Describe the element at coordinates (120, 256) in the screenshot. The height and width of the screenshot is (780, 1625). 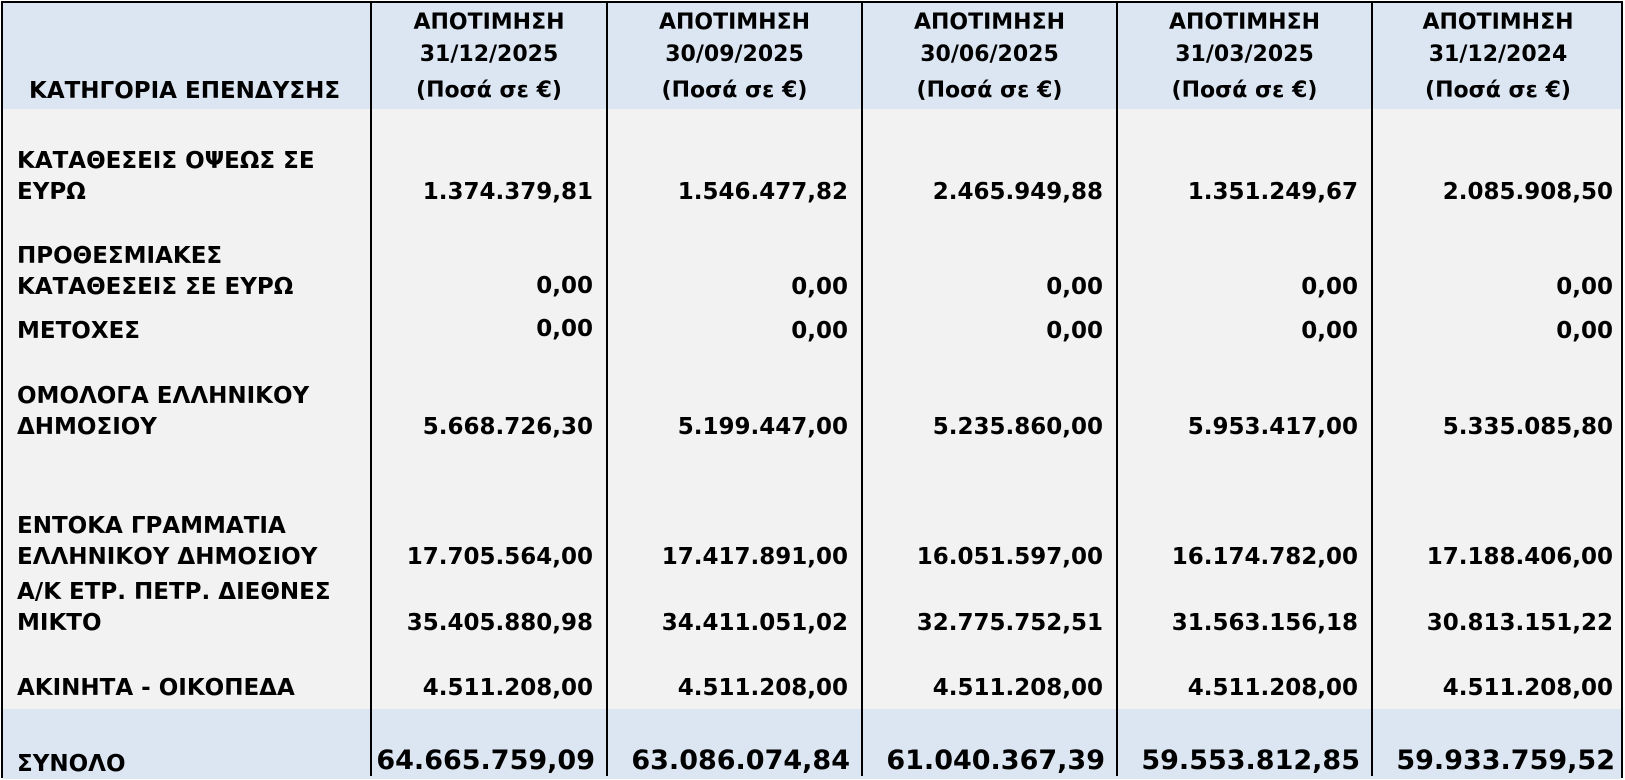
I see `row-label-line: ΠΡΟΘΕΣΜΙΑΚΕΣ` at that location.